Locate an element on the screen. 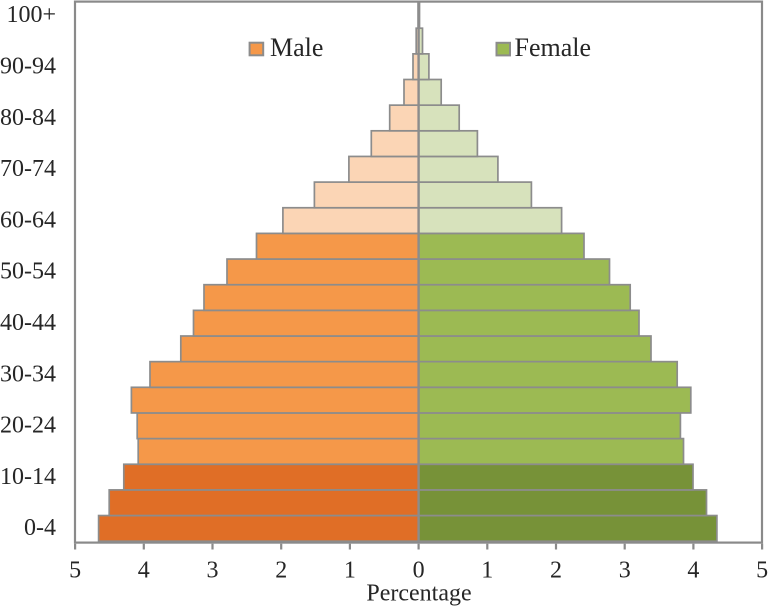  svg-text: 20-24 is located at coordinates (28, 426).